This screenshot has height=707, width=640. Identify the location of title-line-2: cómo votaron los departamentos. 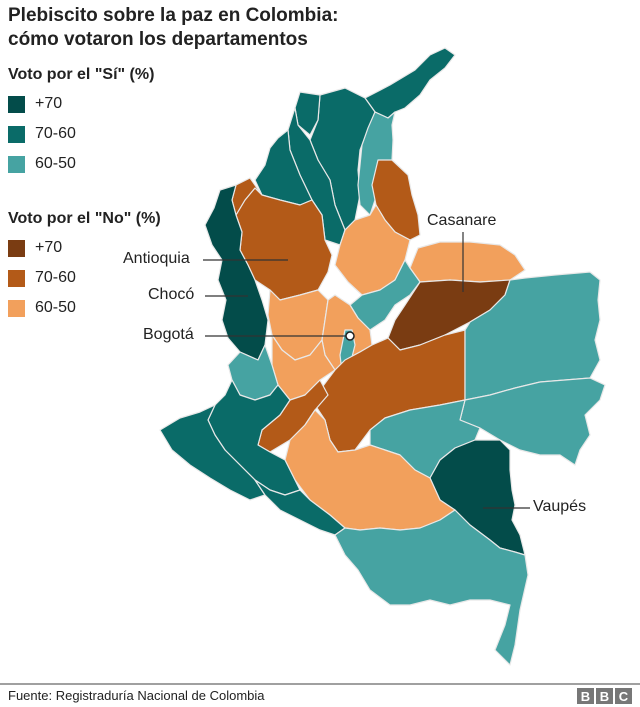
(158, 39).